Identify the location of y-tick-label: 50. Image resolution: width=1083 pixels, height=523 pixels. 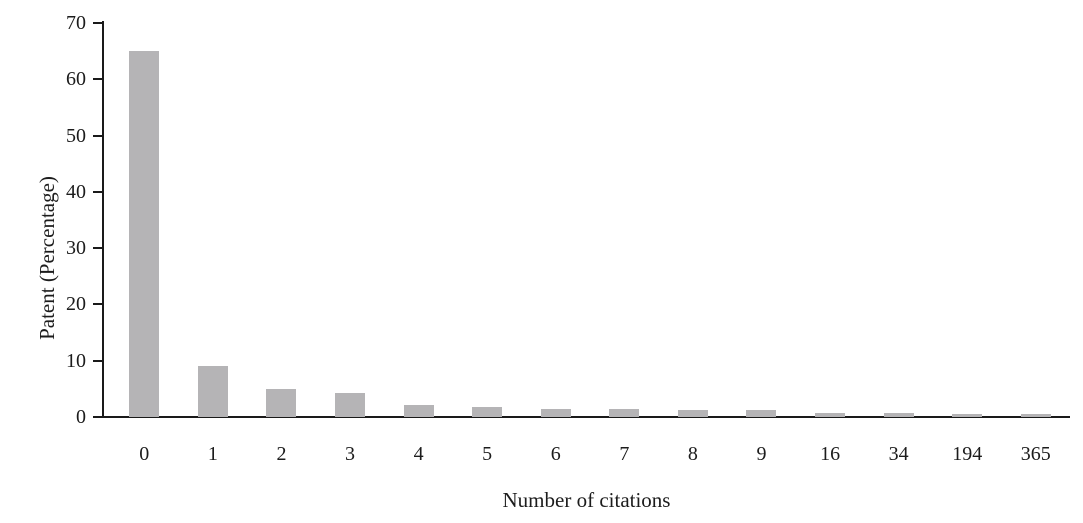
(76, 135).